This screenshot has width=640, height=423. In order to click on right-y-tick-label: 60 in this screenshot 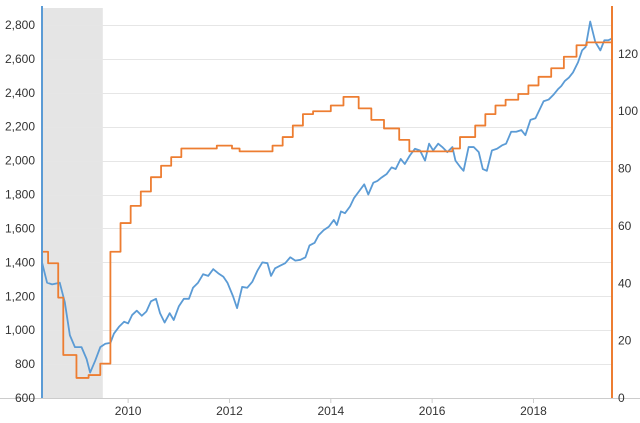, I will do `click(625, 226)`.